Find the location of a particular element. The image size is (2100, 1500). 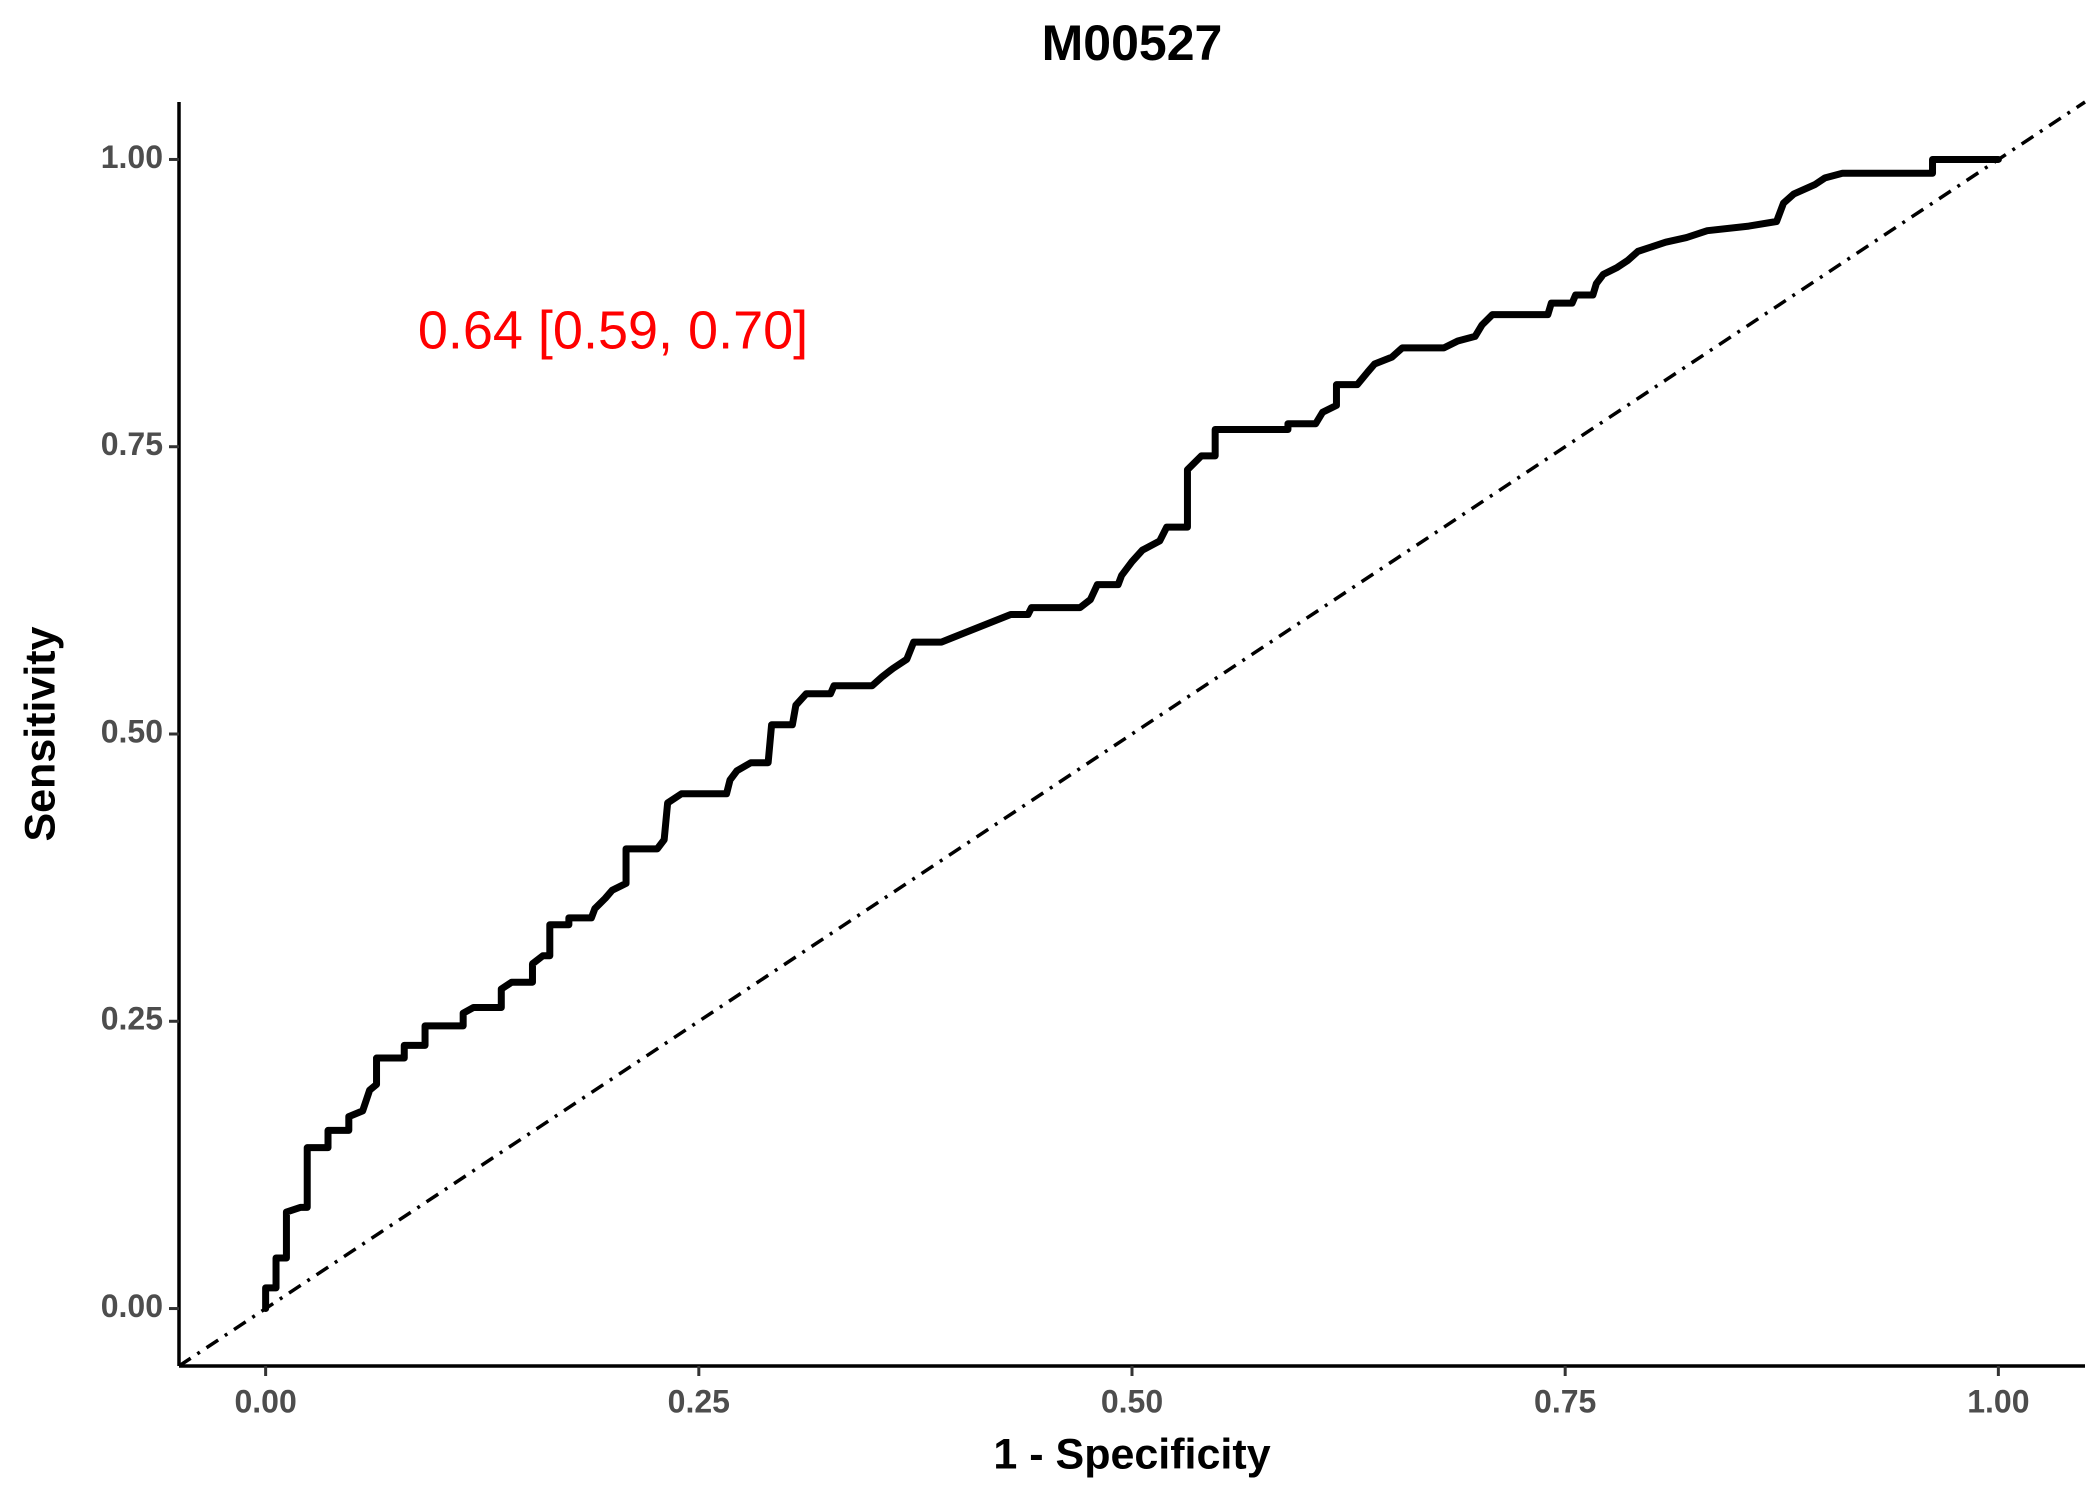

y-tick-label: 0.50 is located at coordinates (132, 731).